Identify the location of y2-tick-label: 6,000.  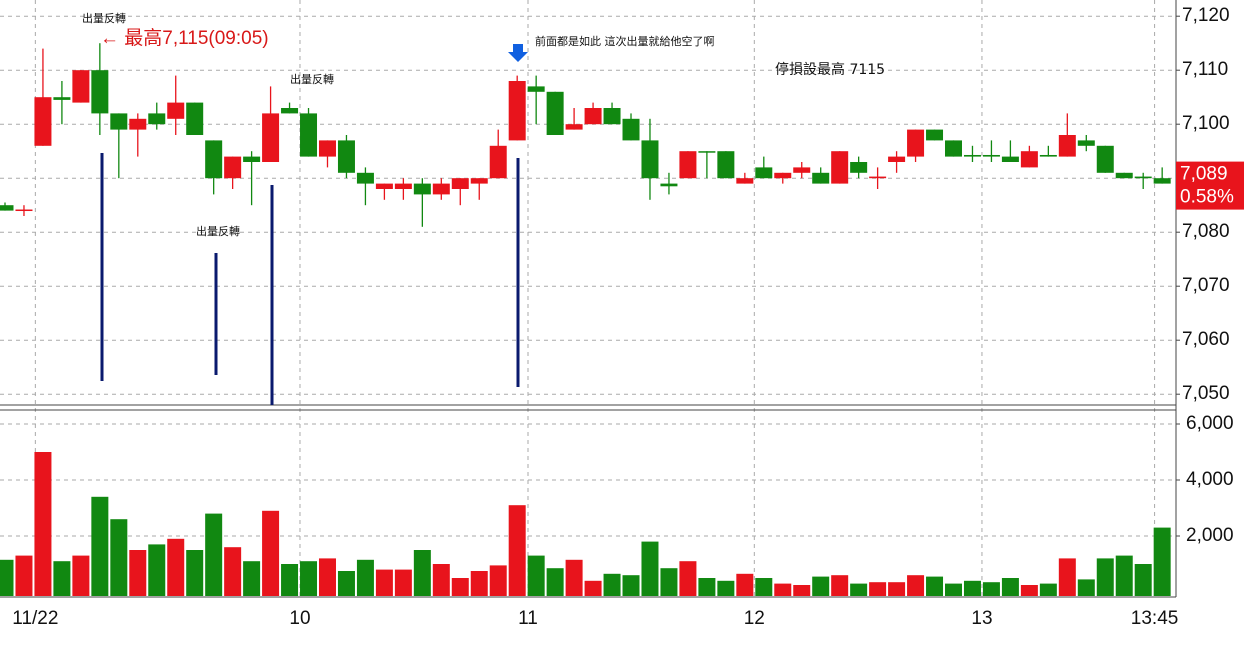
(1210, 423).